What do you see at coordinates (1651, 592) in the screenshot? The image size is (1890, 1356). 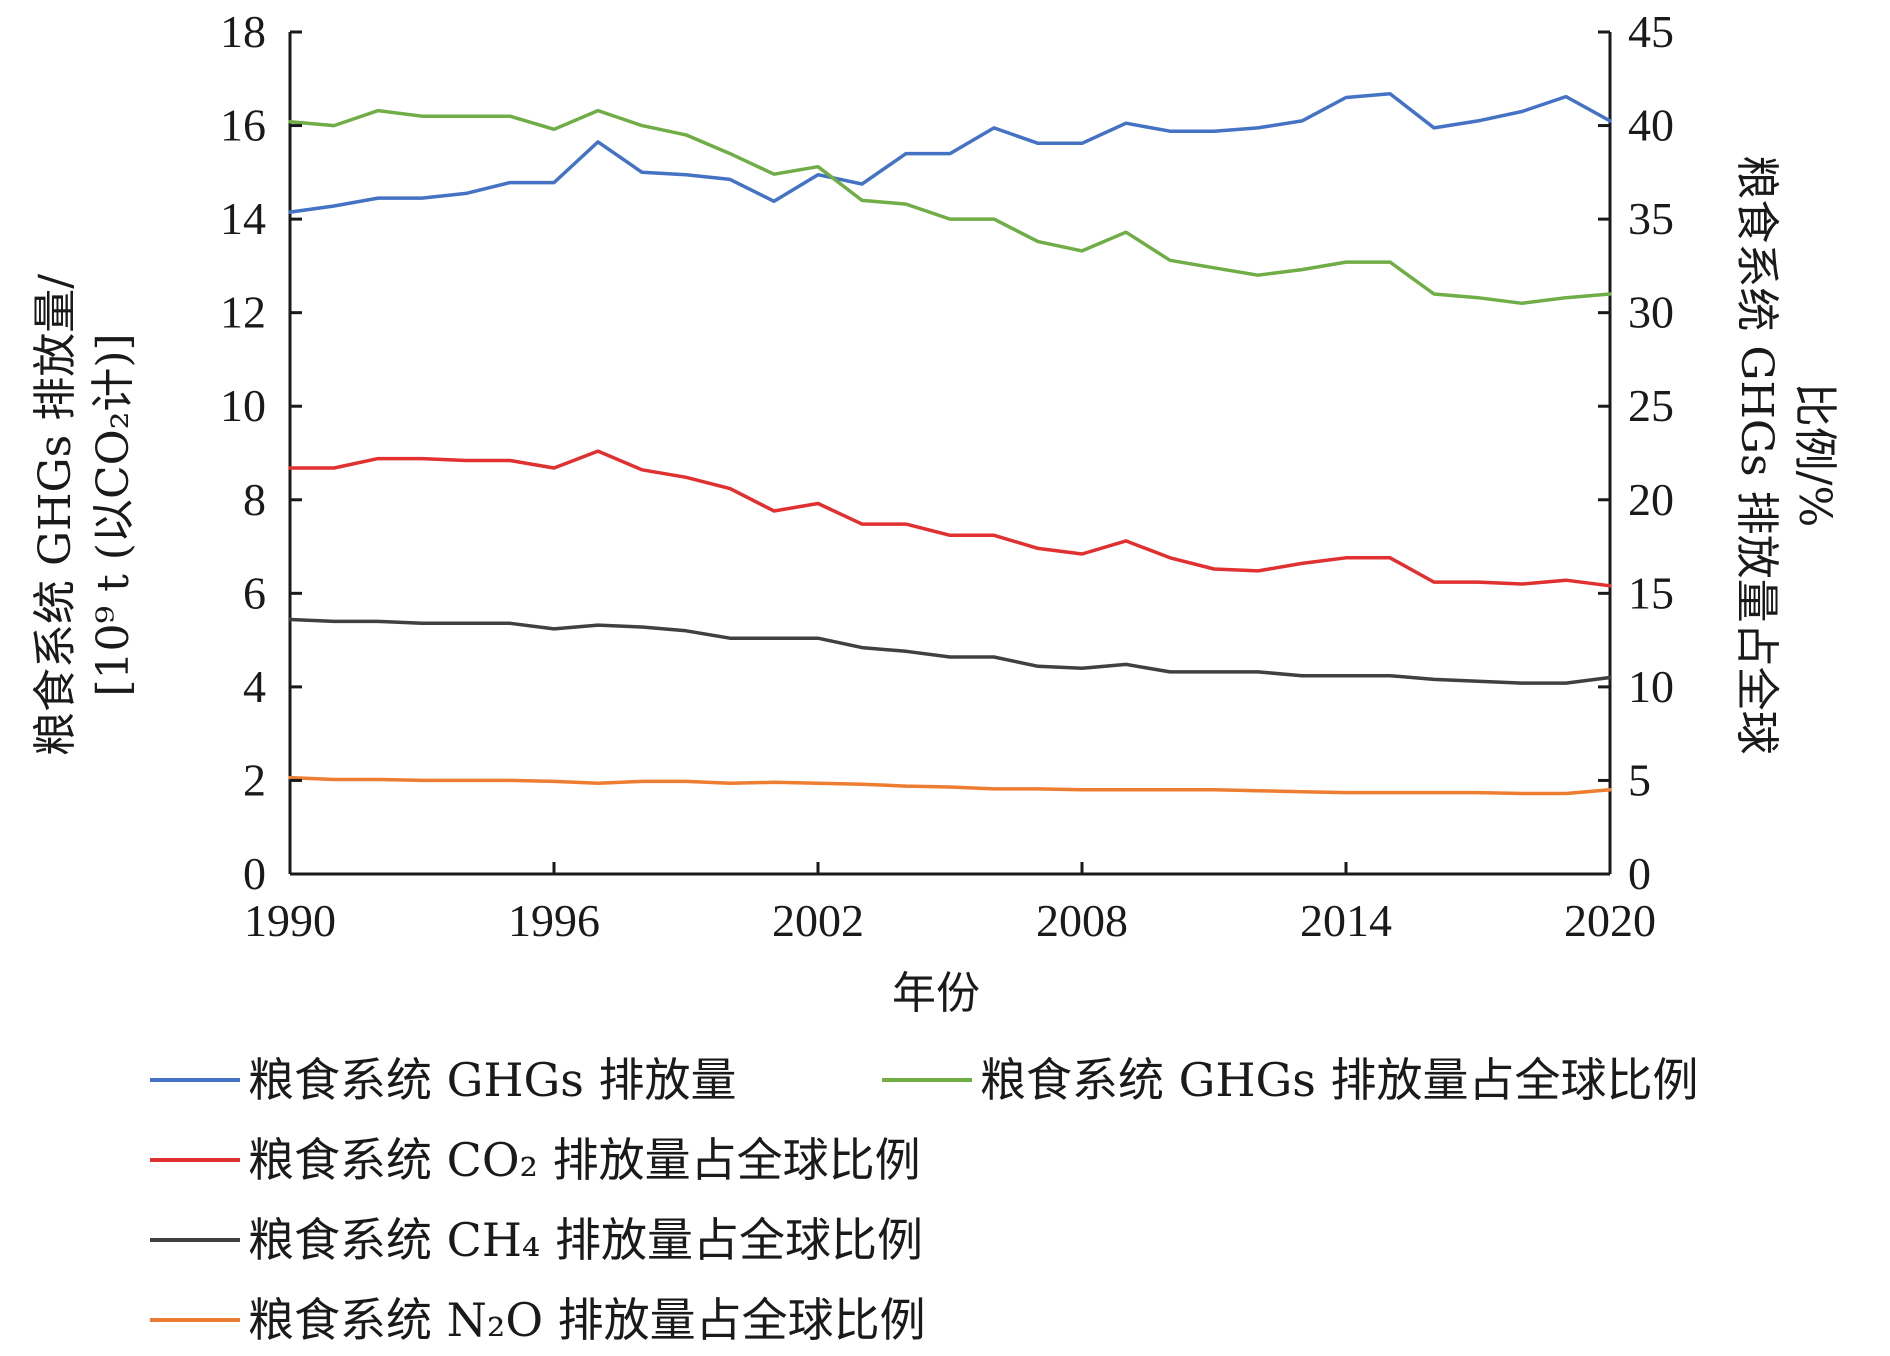 I see `right-y-tick-label: 15` at bounding box center [1651, 592].